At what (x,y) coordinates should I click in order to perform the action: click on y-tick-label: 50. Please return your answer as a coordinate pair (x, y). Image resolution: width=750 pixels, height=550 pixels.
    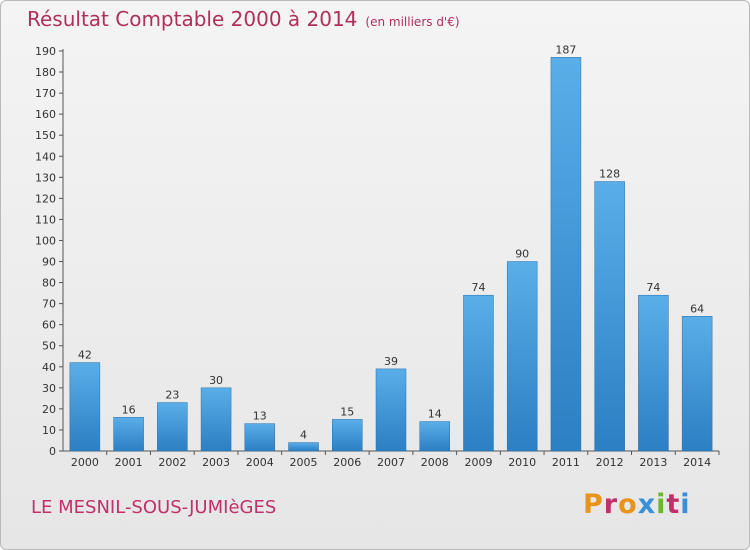
    Looking at the image, I should click on (49, 346).